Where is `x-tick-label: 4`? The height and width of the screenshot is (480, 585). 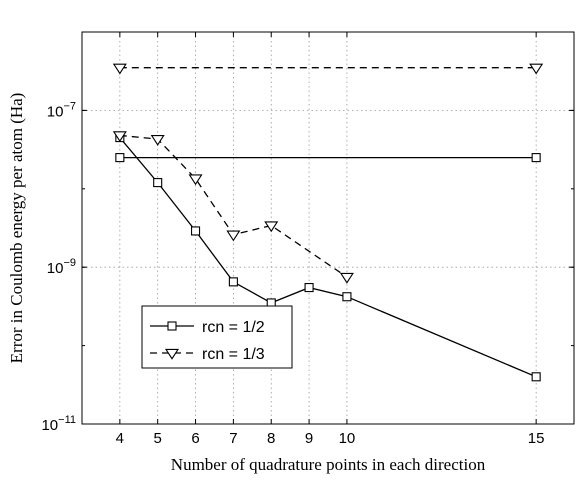
x-tick-label: 4 is located at coordinates (120, 438).